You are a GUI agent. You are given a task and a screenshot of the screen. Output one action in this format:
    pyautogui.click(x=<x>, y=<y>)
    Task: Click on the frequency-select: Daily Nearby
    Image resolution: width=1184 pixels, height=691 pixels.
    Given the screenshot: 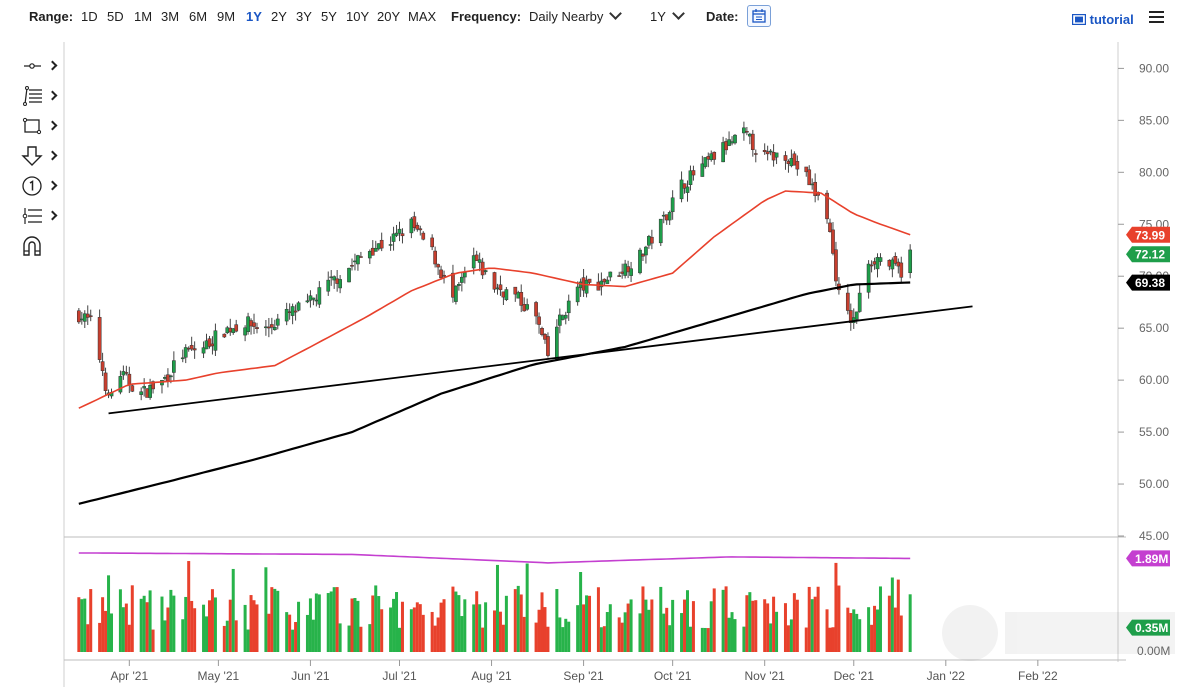 What is the action you would take?
    pyautogui.click(x=576, y=15)
    